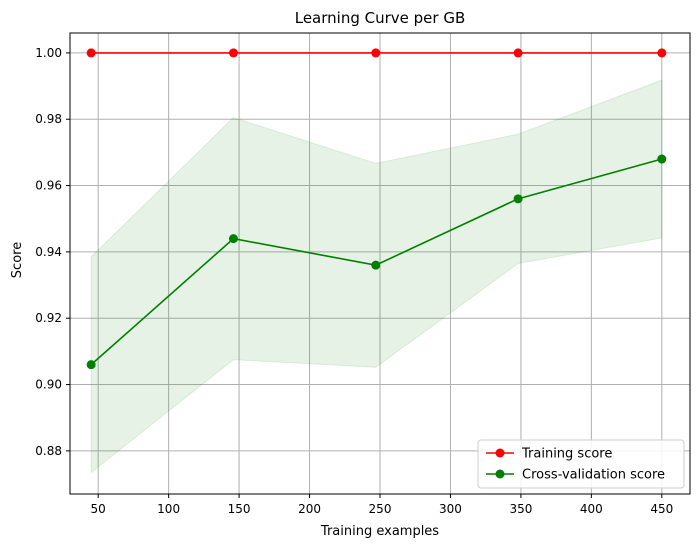  I want to click on chart-title: Learning Curve per GB, so click(380, 18).